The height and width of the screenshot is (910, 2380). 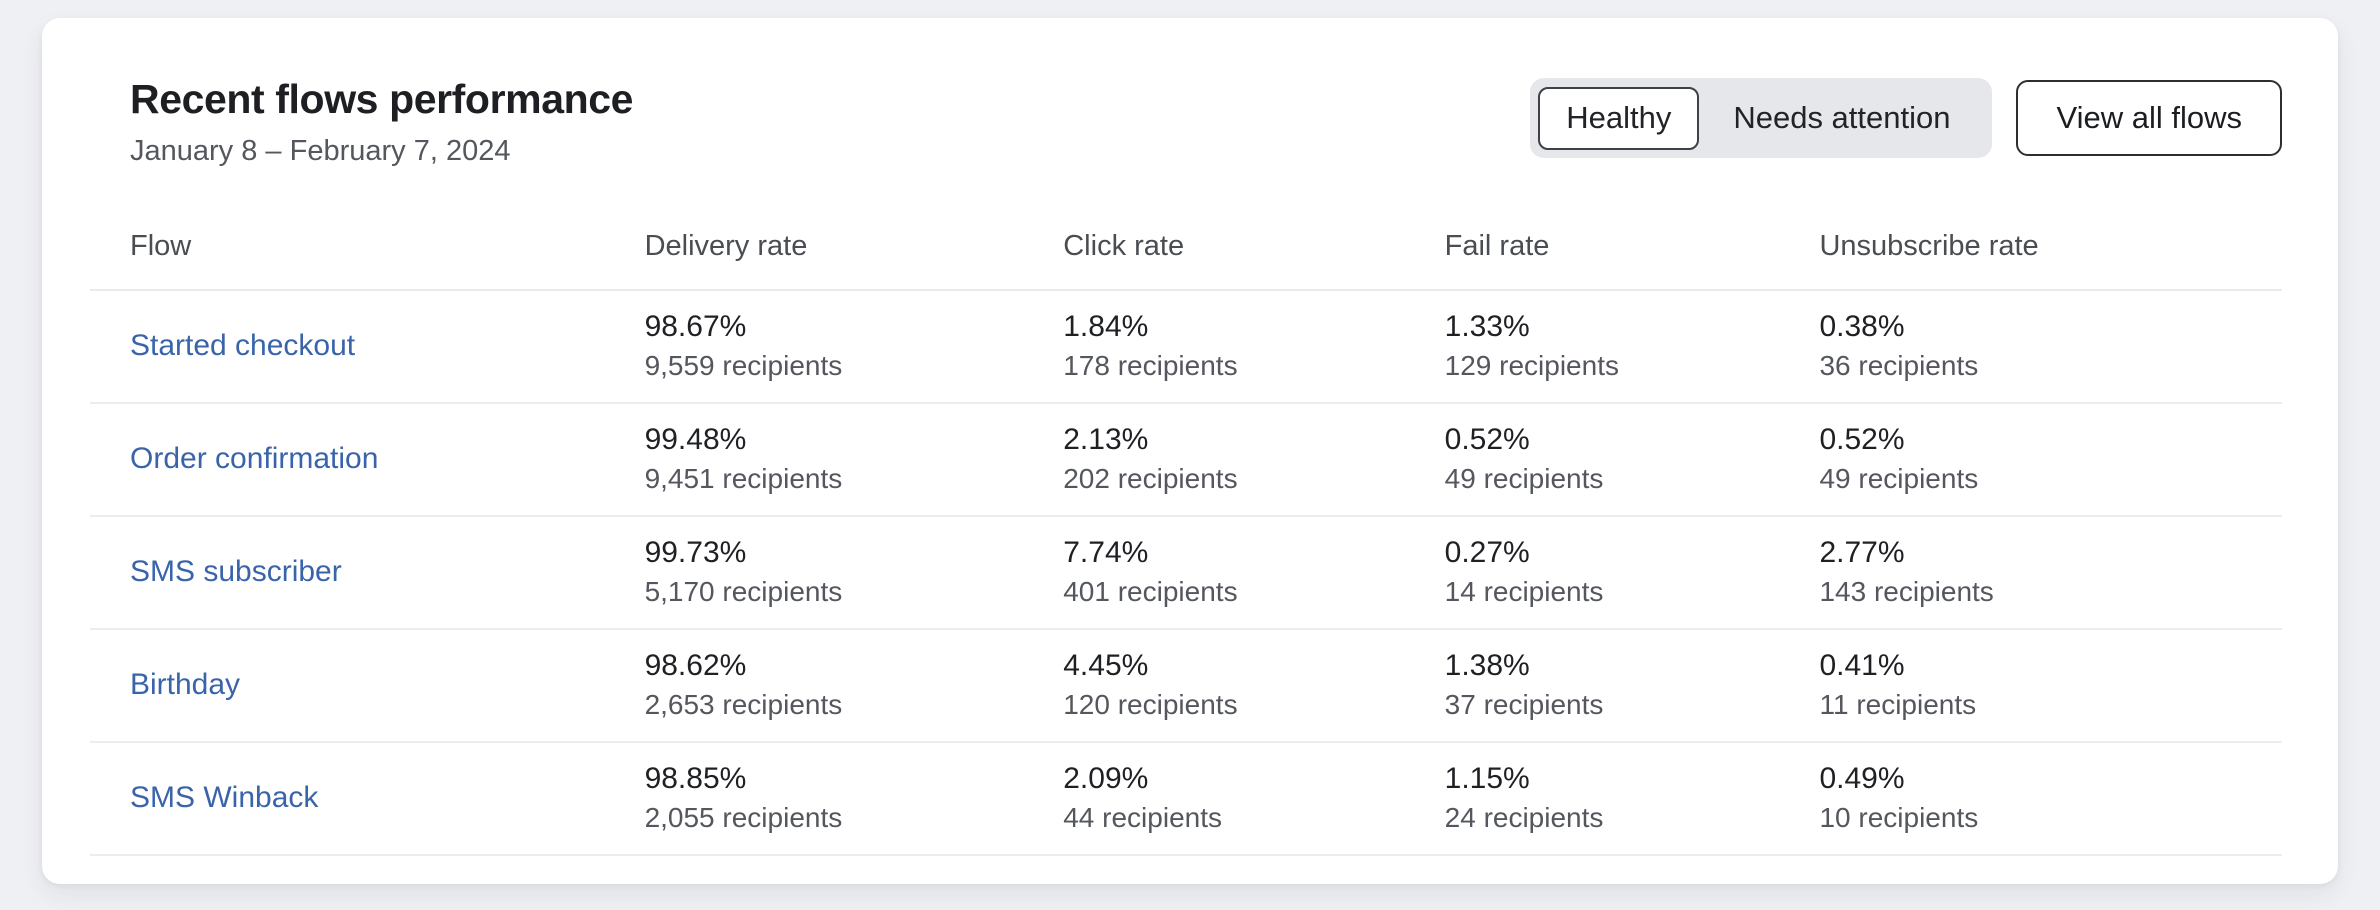 I want to click on column-header-click-rate: Click rate, so click(x=1124, y=246).